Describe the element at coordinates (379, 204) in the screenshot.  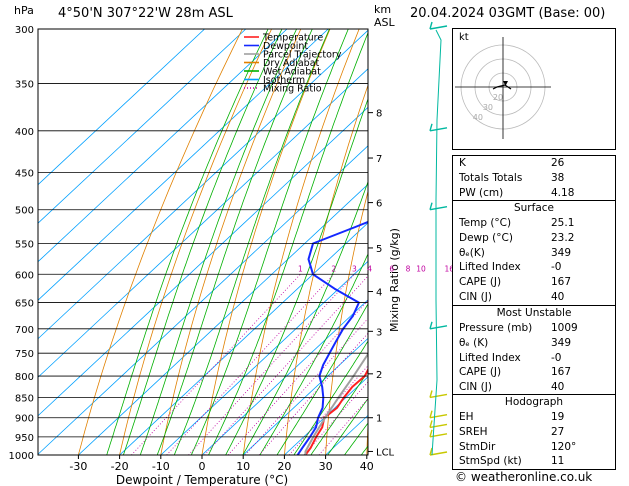
I see `km-tick-label: 6` at that location.